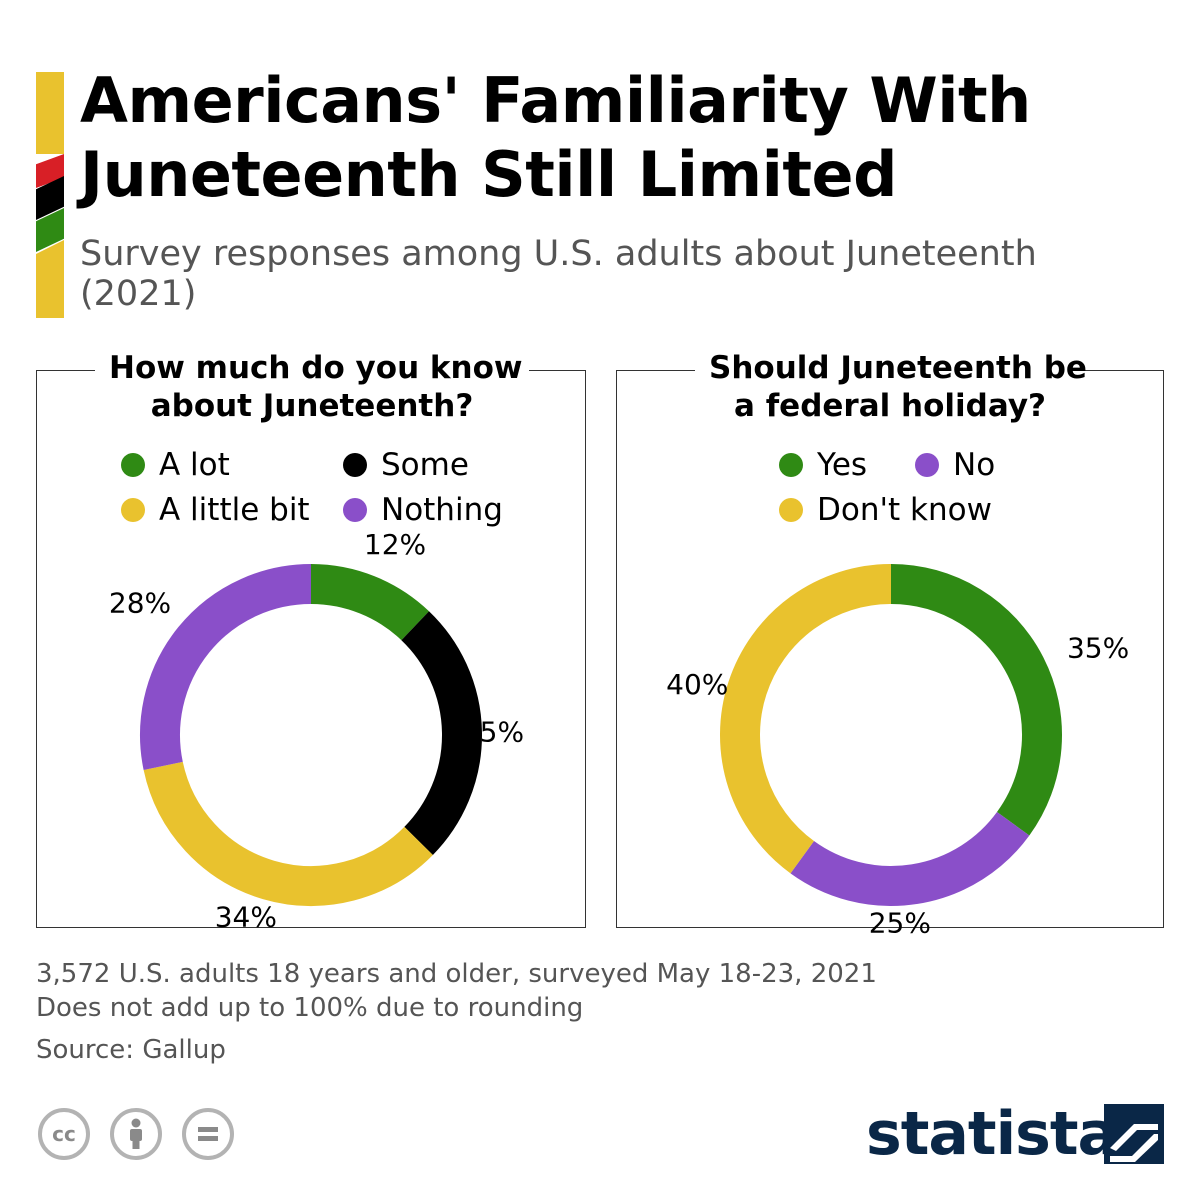  What do you see at coordinates (131, 1050) in the screenshot?
I see `source-link: Source: Gallup` at bounding box center [131, 1050].